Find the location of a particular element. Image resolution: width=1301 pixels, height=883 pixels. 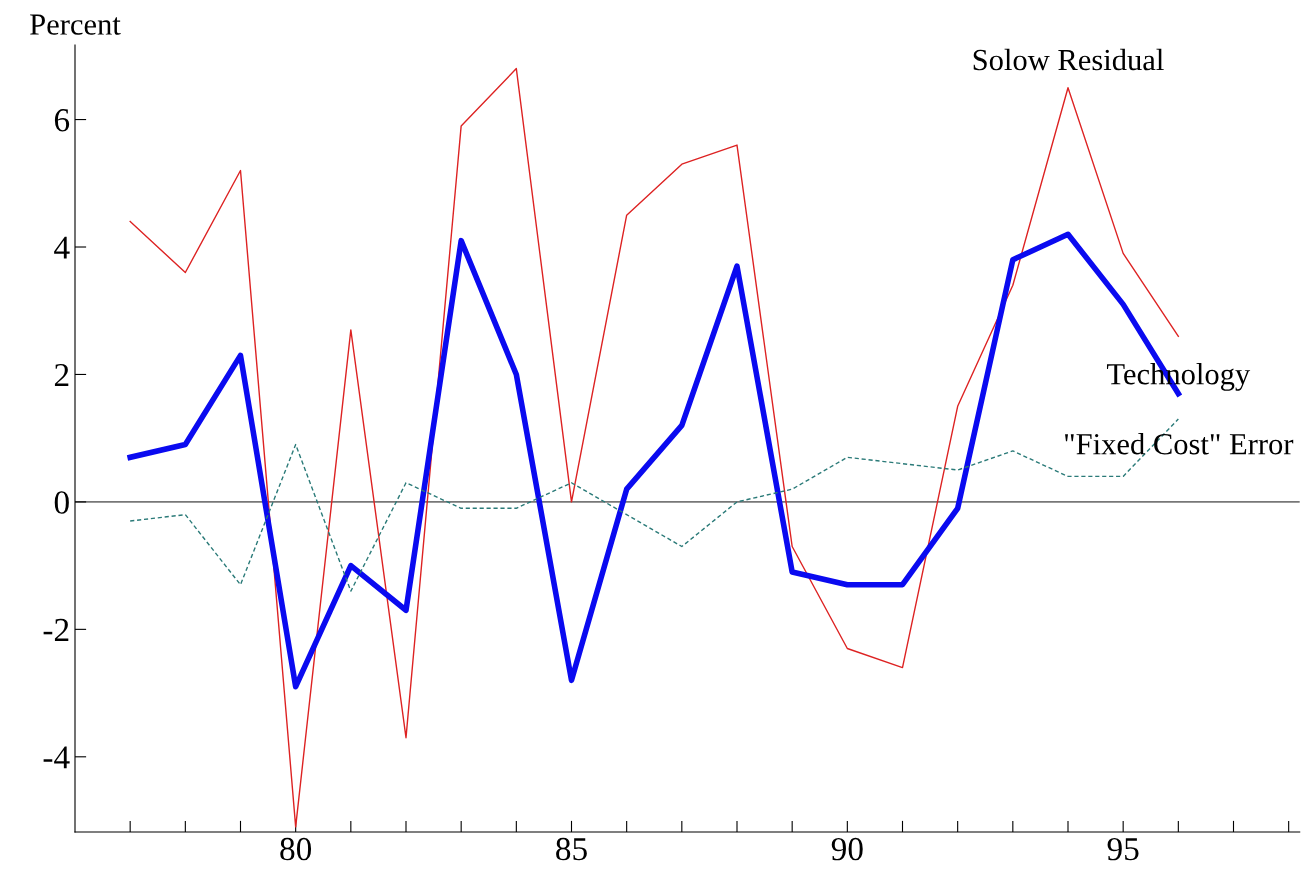

y-tick-label: 2 is located at coordinates (61, 375).